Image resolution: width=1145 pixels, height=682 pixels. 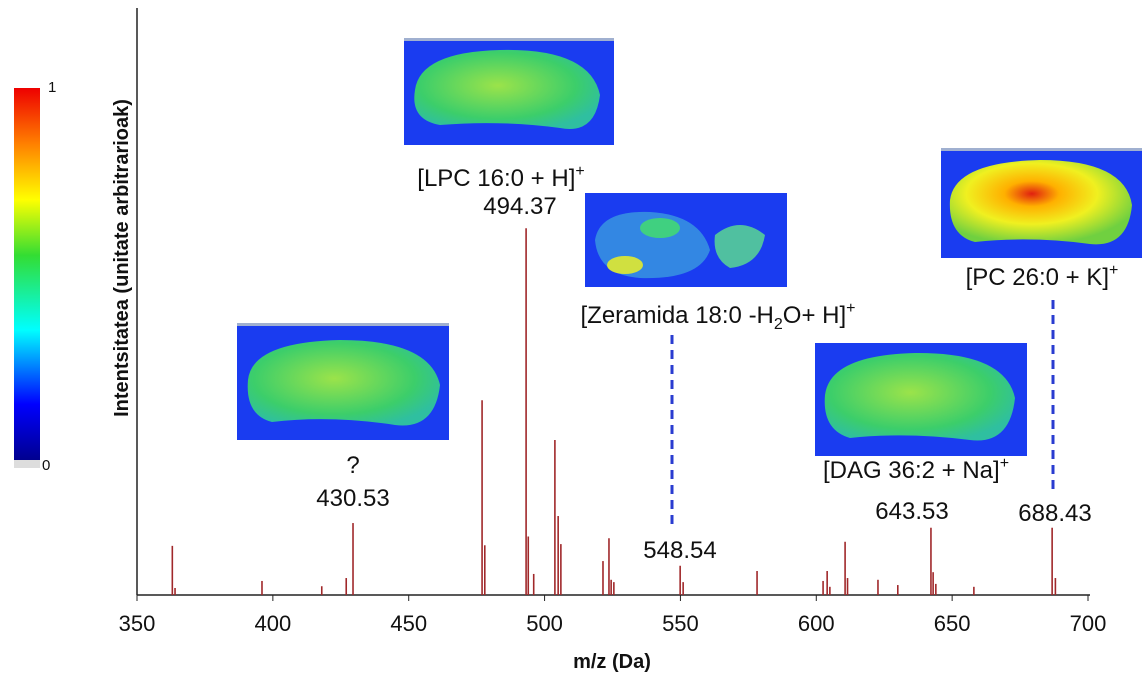 What do you see at coordinates (612, 662) in the screenshot?
I see `x-axis-title: m/z (Da)` at bounding box center [612, 662].